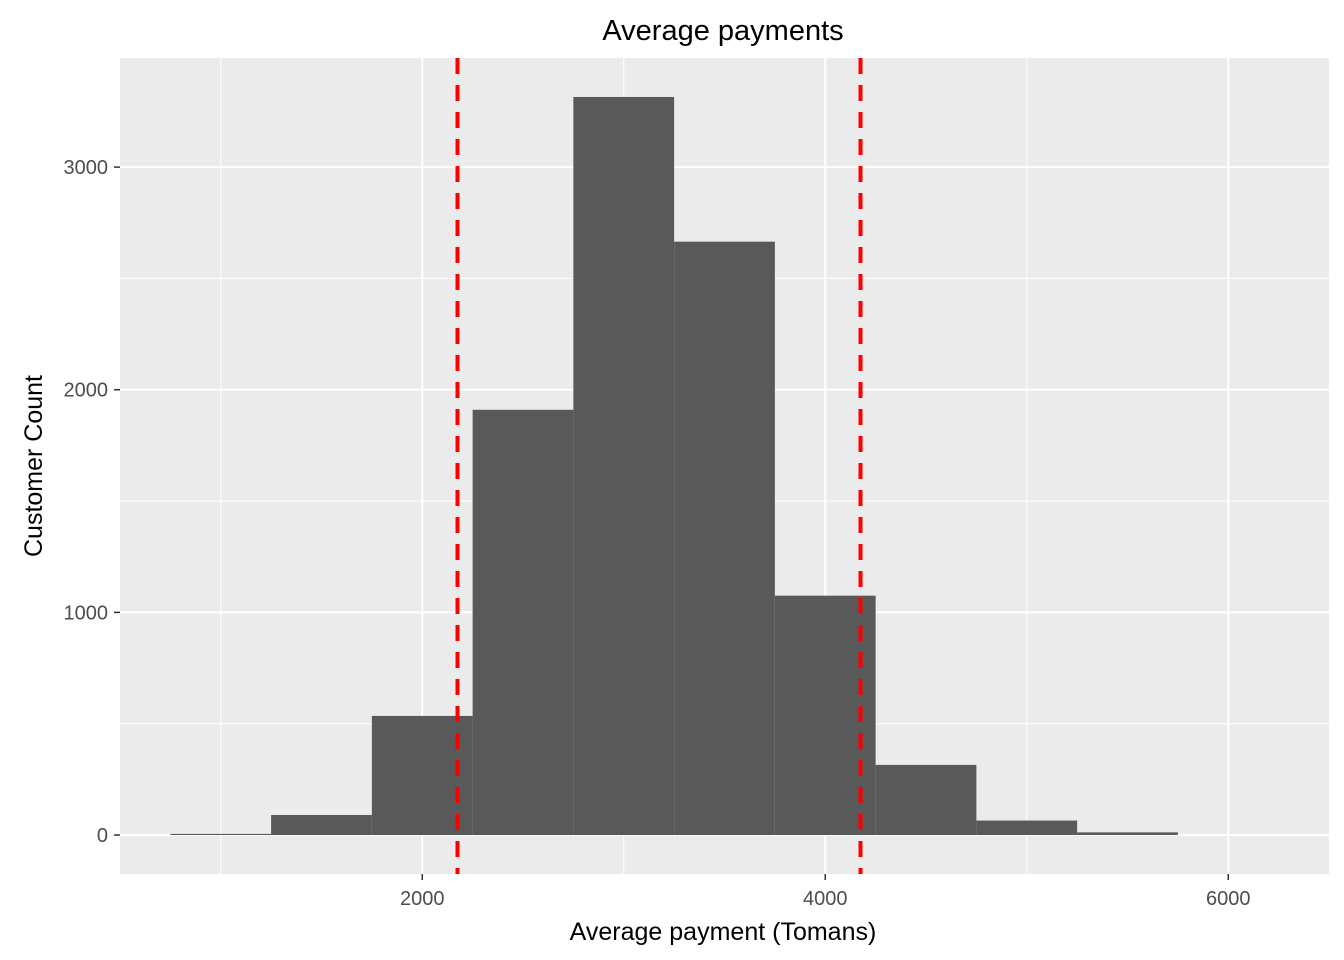 The width and height of the screenshot is (1344, 960). Describe the element at coordinates (1228, 899) in the screenshot. I see `x-tick-label: 6000` at that location.